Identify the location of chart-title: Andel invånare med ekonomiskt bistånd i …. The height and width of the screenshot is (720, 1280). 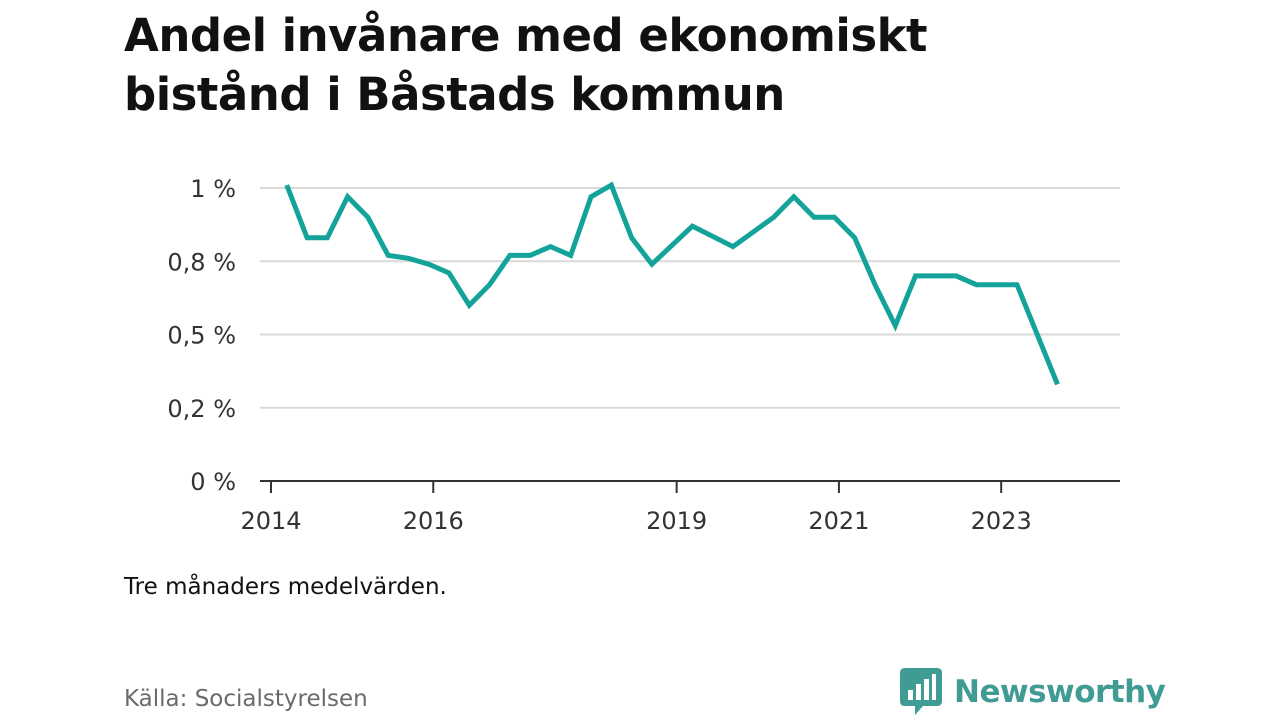
(526, 65).